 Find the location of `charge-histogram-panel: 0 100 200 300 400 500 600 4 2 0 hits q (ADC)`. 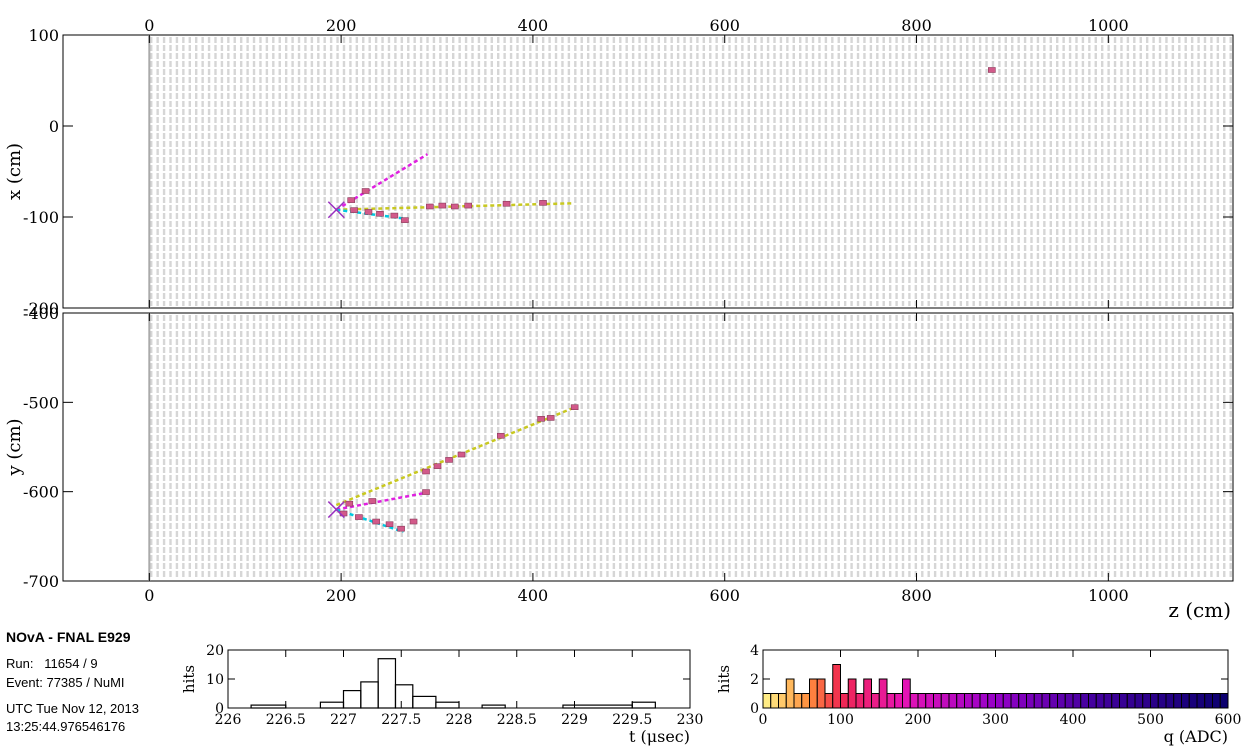

charge-histogram-panel: 0 100 200 300 400 500 600 4 2 0 hits q (ADC) is located at coordinates (978, 694).